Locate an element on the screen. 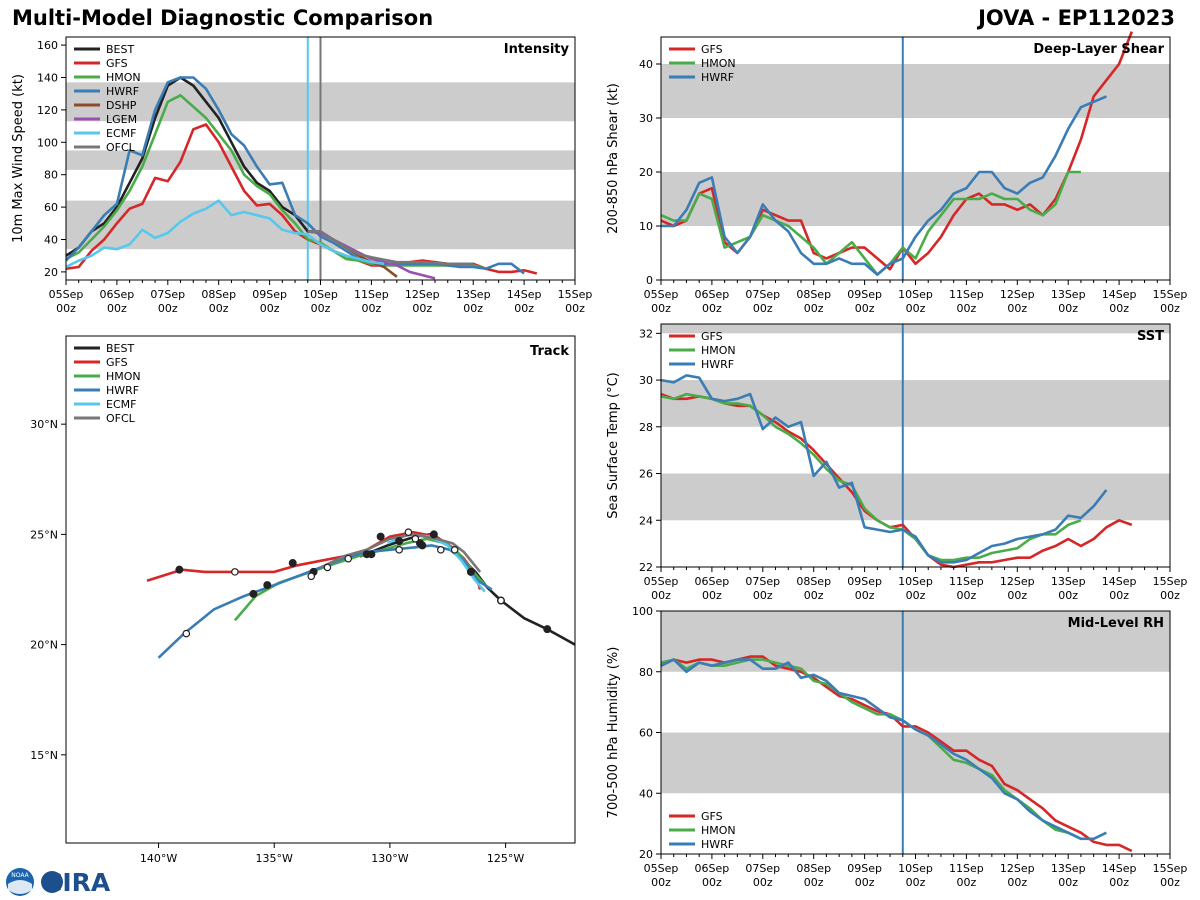 The height and width of the screenshot is (900, 1200). x-tick-sub-shear-5: 00z is located at coordinates (916, 308).